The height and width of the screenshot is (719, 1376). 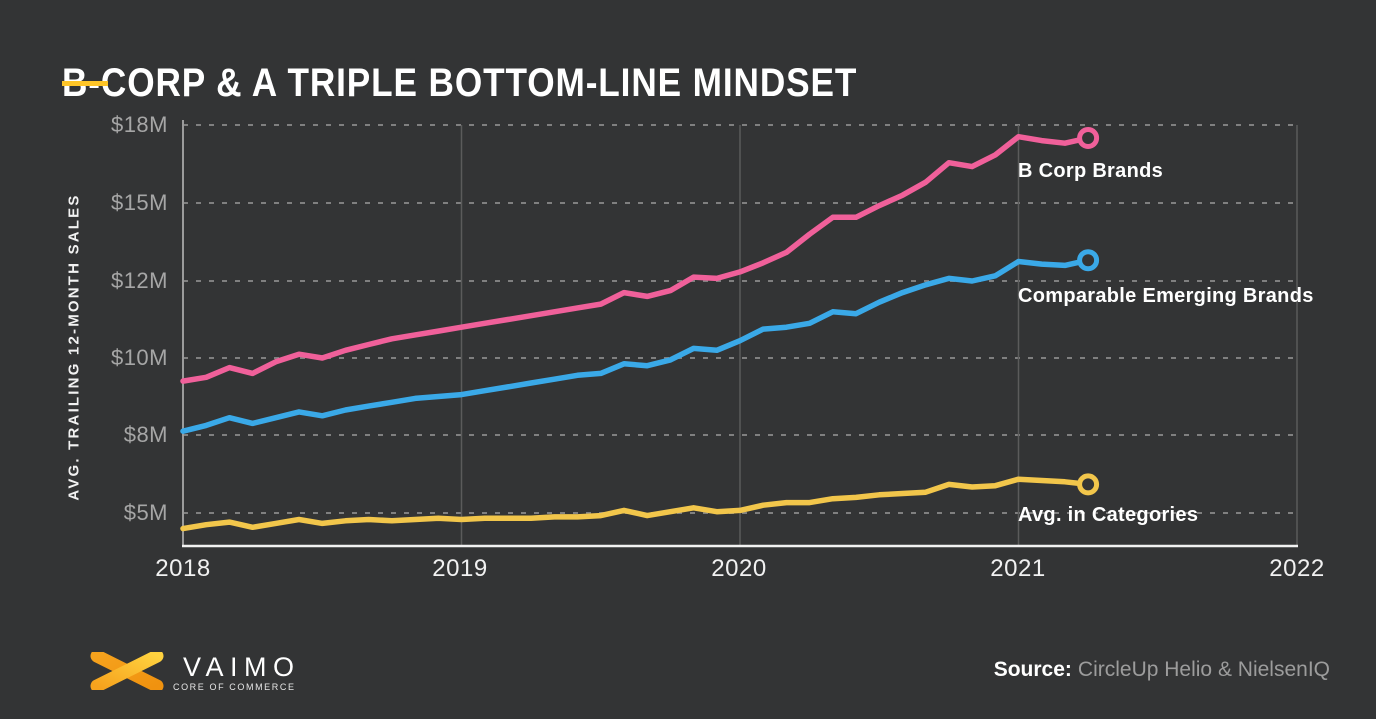 What do you see at coordinates (234, 687) in the screenshot?
I see `vaimo-tagline: CORE OF COMMERCE` at bounding box center [234, 687].